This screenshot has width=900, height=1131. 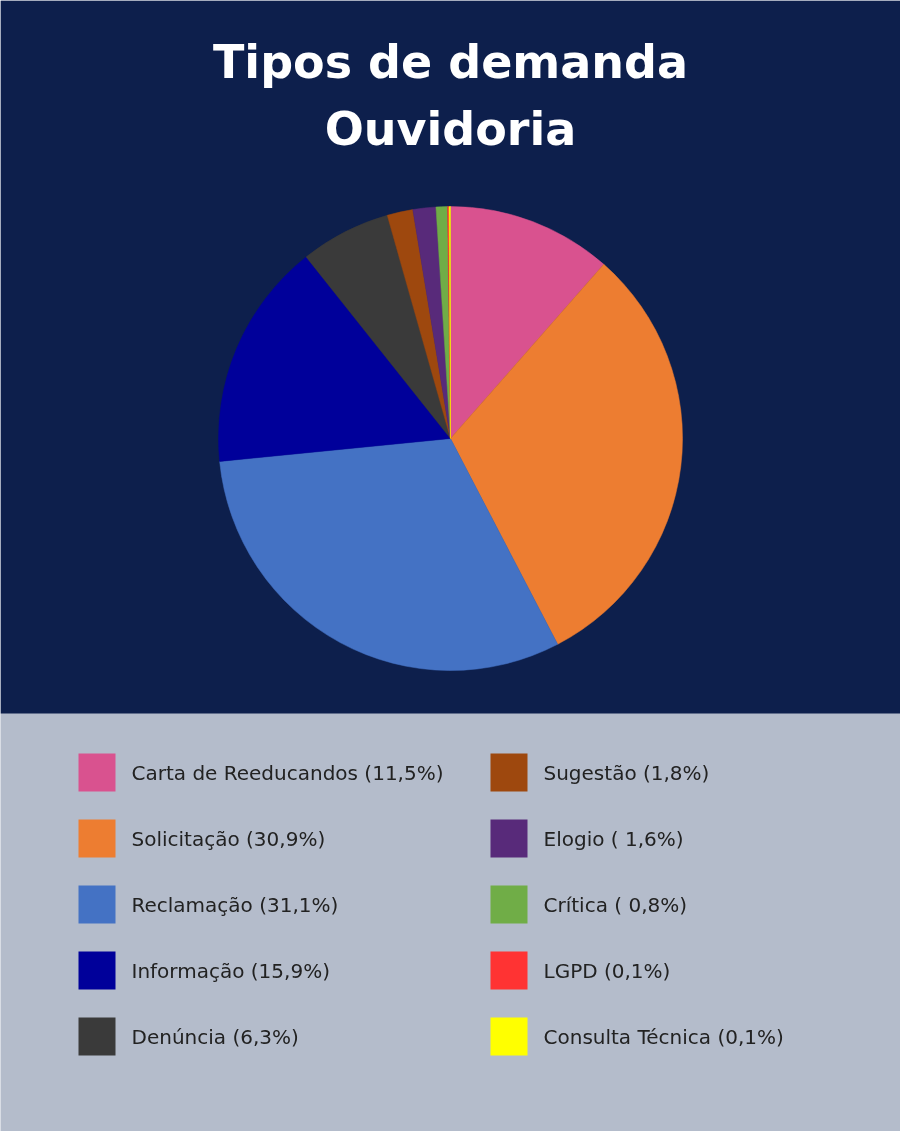 What do you see at coordinates (287, 772) in the screenshot?
I see `legend-label: Carta de Reeducandos (11,5%)` at bounding box center [287, 772].